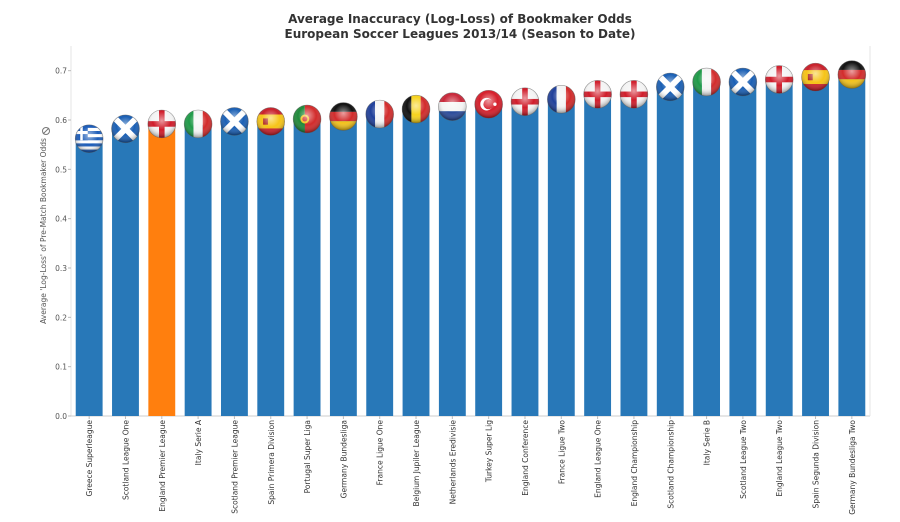  What do you see at coordinates (271, 462) in the screenshot?
I see `x-category-label: Spain Primera Division` at bounding box center [271, 462].